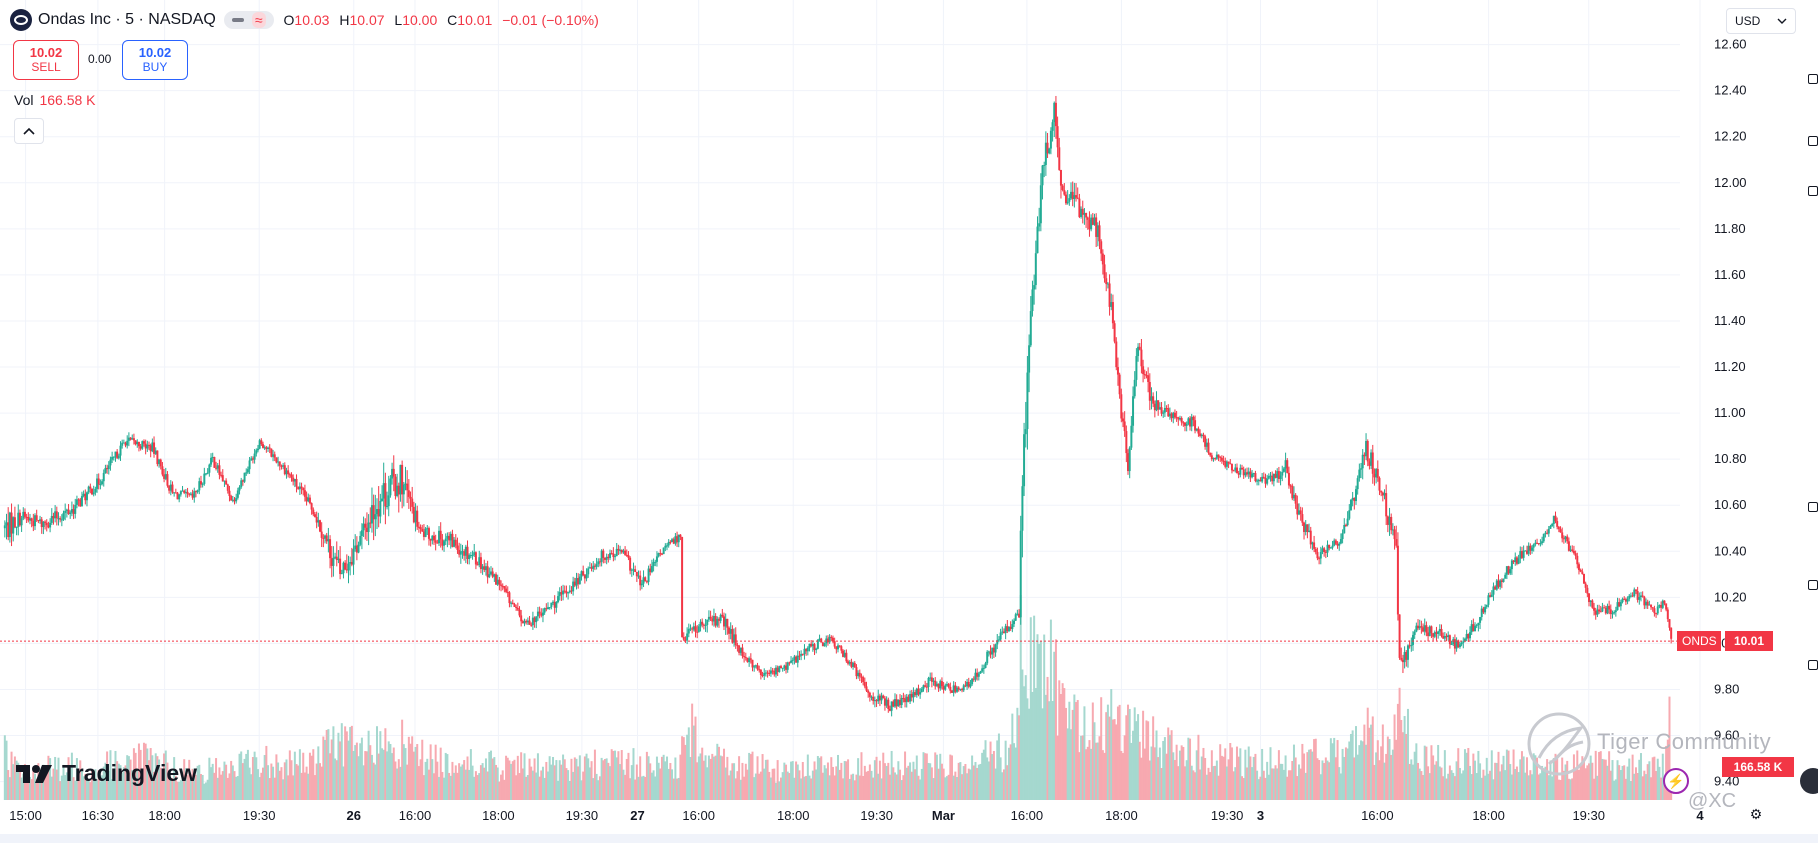 Image resolution: width=1818 pixels, height=843 pixels. I want to click on indicator-toggle: ≈, so click(248, 20).